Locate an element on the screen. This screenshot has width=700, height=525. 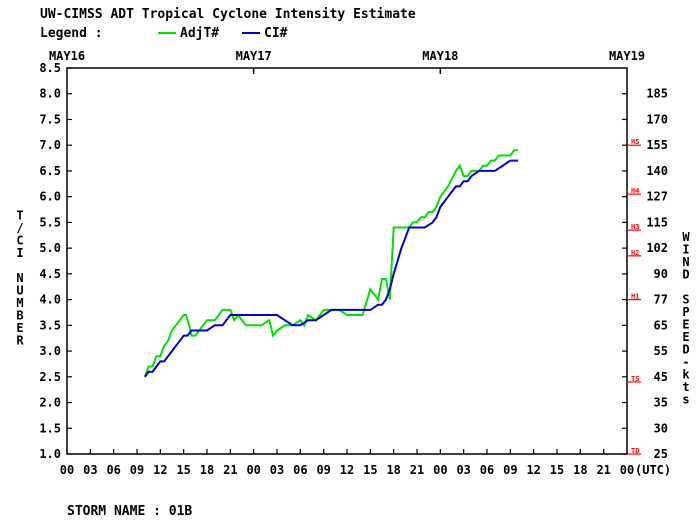
legend-label: Legend : is located at coordinates (71, 33).